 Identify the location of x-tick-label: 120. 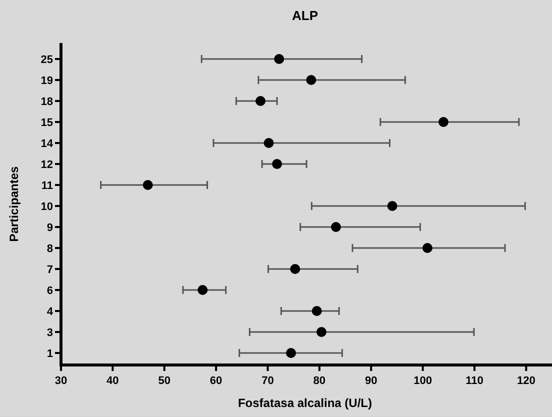
(526, 381).